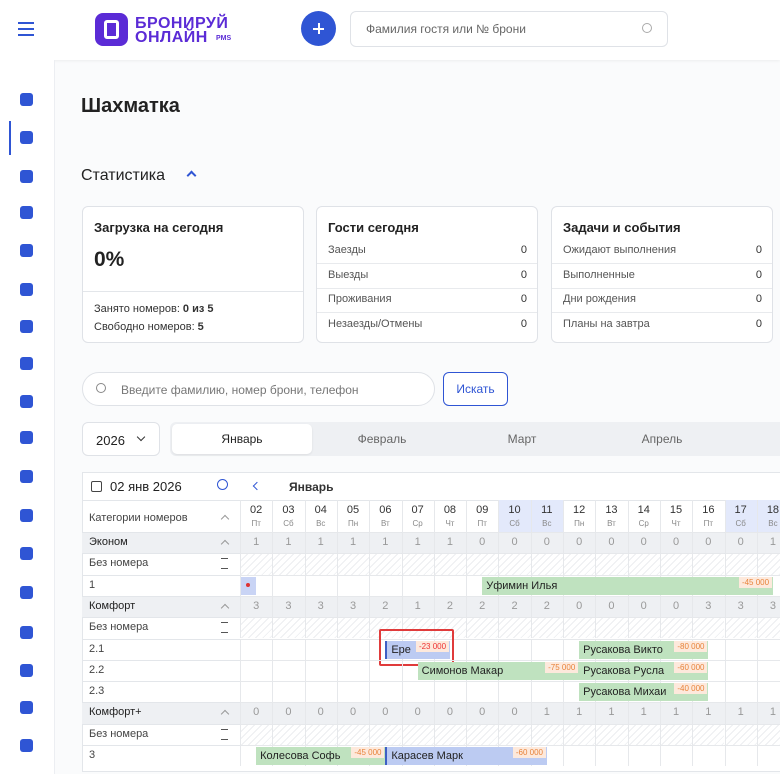  I want to click on booking-name: Уфимин Илья, so click(522, 585).